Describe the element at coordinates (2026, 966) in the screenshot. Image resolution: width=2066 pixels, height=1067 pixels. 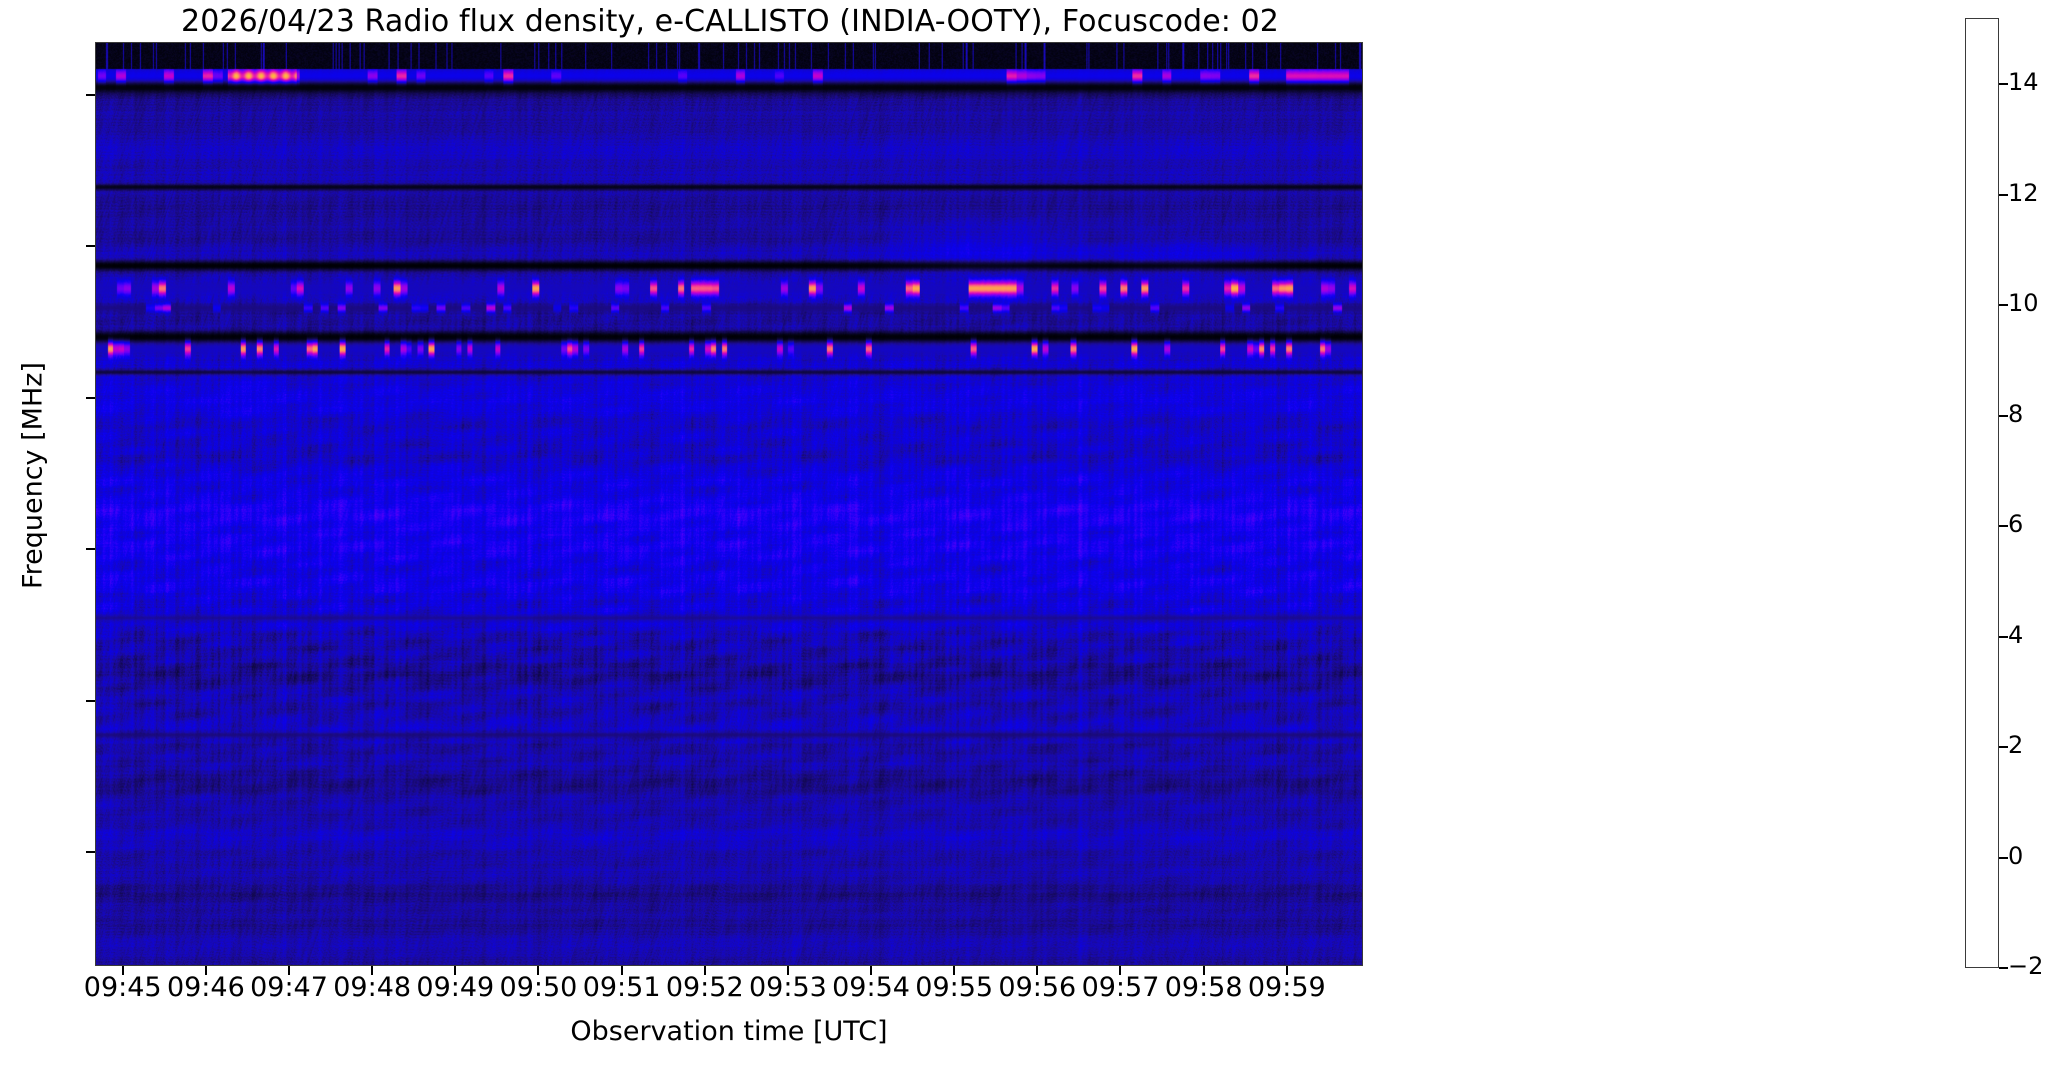
I see `colorbar-tick-label: −2` at that location.